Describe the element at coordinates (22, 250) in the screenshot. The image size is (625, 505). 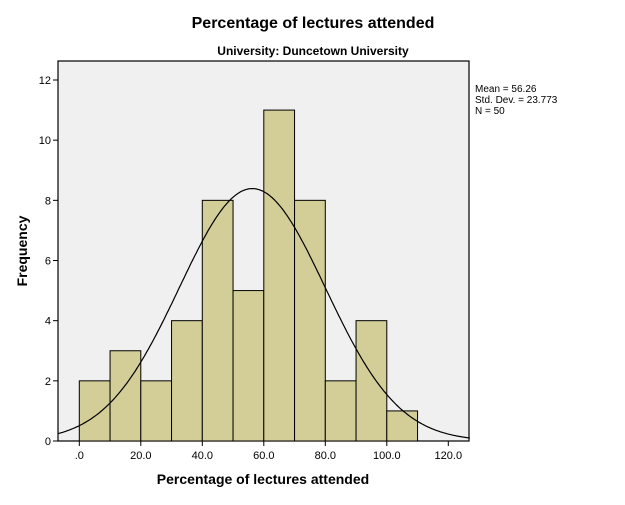
I see `y-axis-label: Frequency` at that location.